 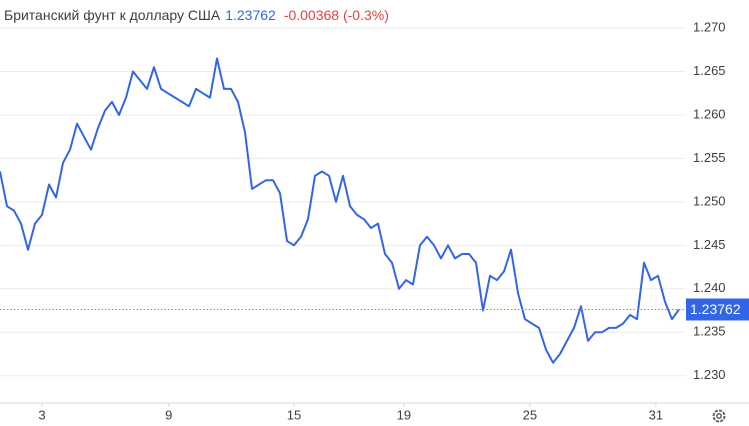 What do you see at coordinates (112, 15) in the screenshot?
I see `title: Британский фунт к доллару США` at bounding box center [112, 15].